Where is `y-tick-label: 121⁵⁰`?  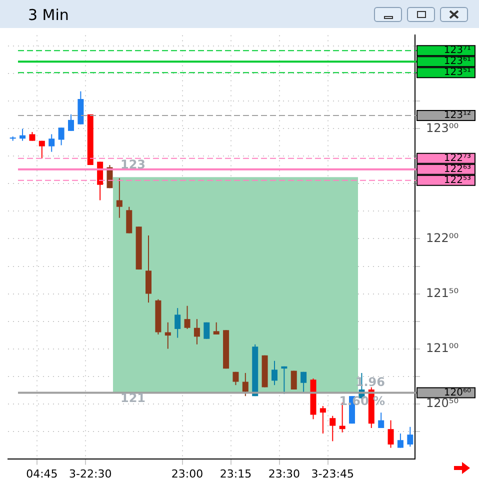
y-tick-label: 121⁵⁰ is located at coordinates (442, 293).